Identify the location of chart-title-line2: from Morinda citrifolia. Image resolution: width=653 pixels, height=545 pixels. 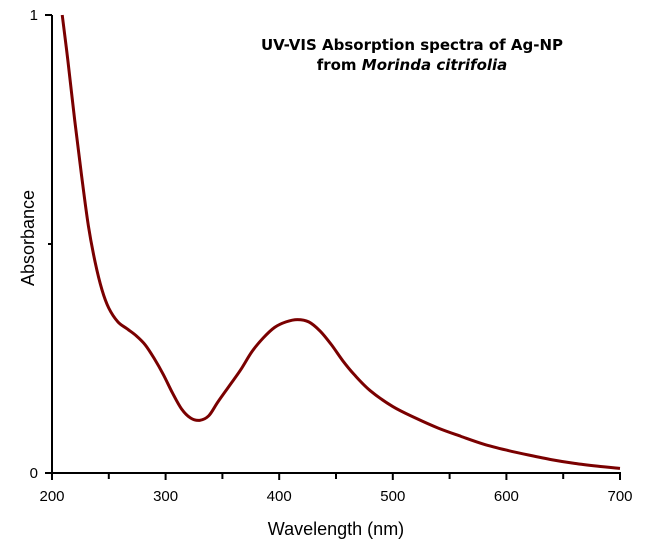
(412, 65).